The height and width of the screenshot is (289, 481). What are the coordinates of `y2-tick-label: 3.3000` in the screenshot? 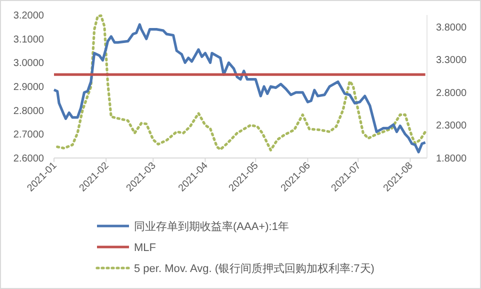 It's located at (452, 60).